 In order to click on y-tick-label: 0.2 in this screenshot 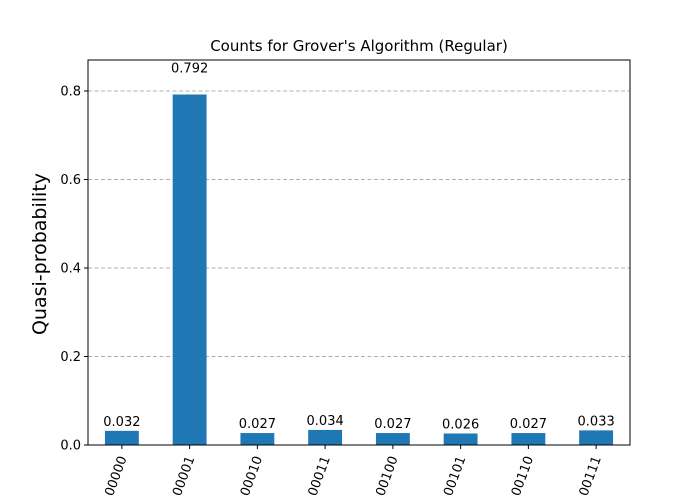, I will do `click(70, 357)`.